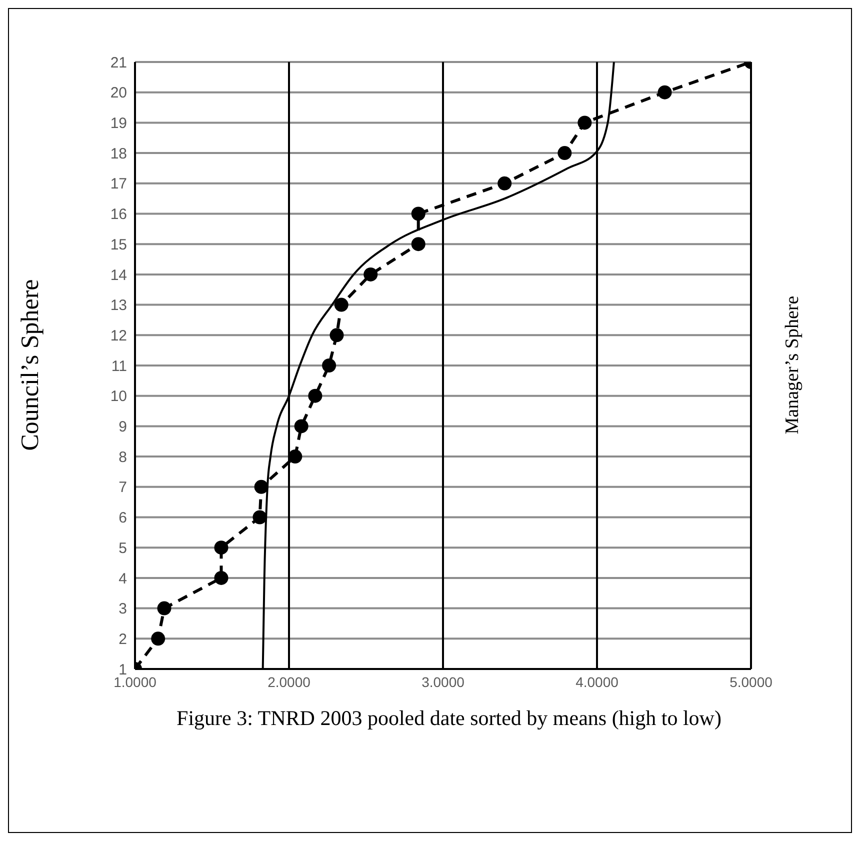 The width and height of the screenshot is (862, 843). I want to click on y-tick-label: 21, so click(118, 63).